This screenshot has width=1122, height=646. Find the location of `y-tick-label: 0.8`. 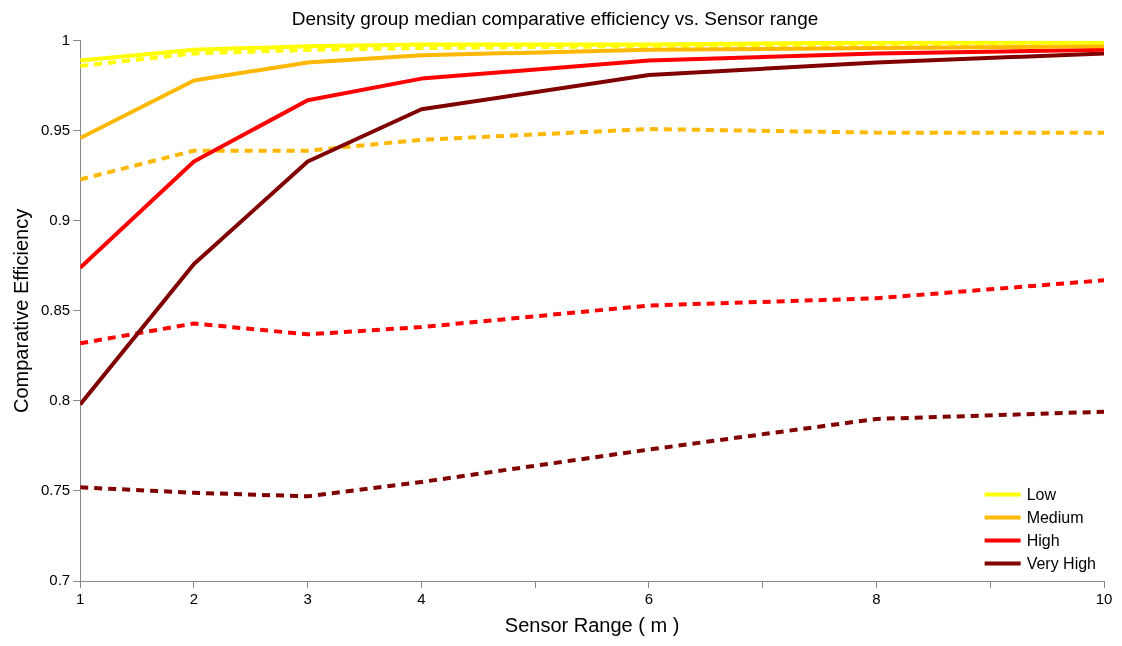

y-tick-label: 0.8 is located at coordinates (60, 400).